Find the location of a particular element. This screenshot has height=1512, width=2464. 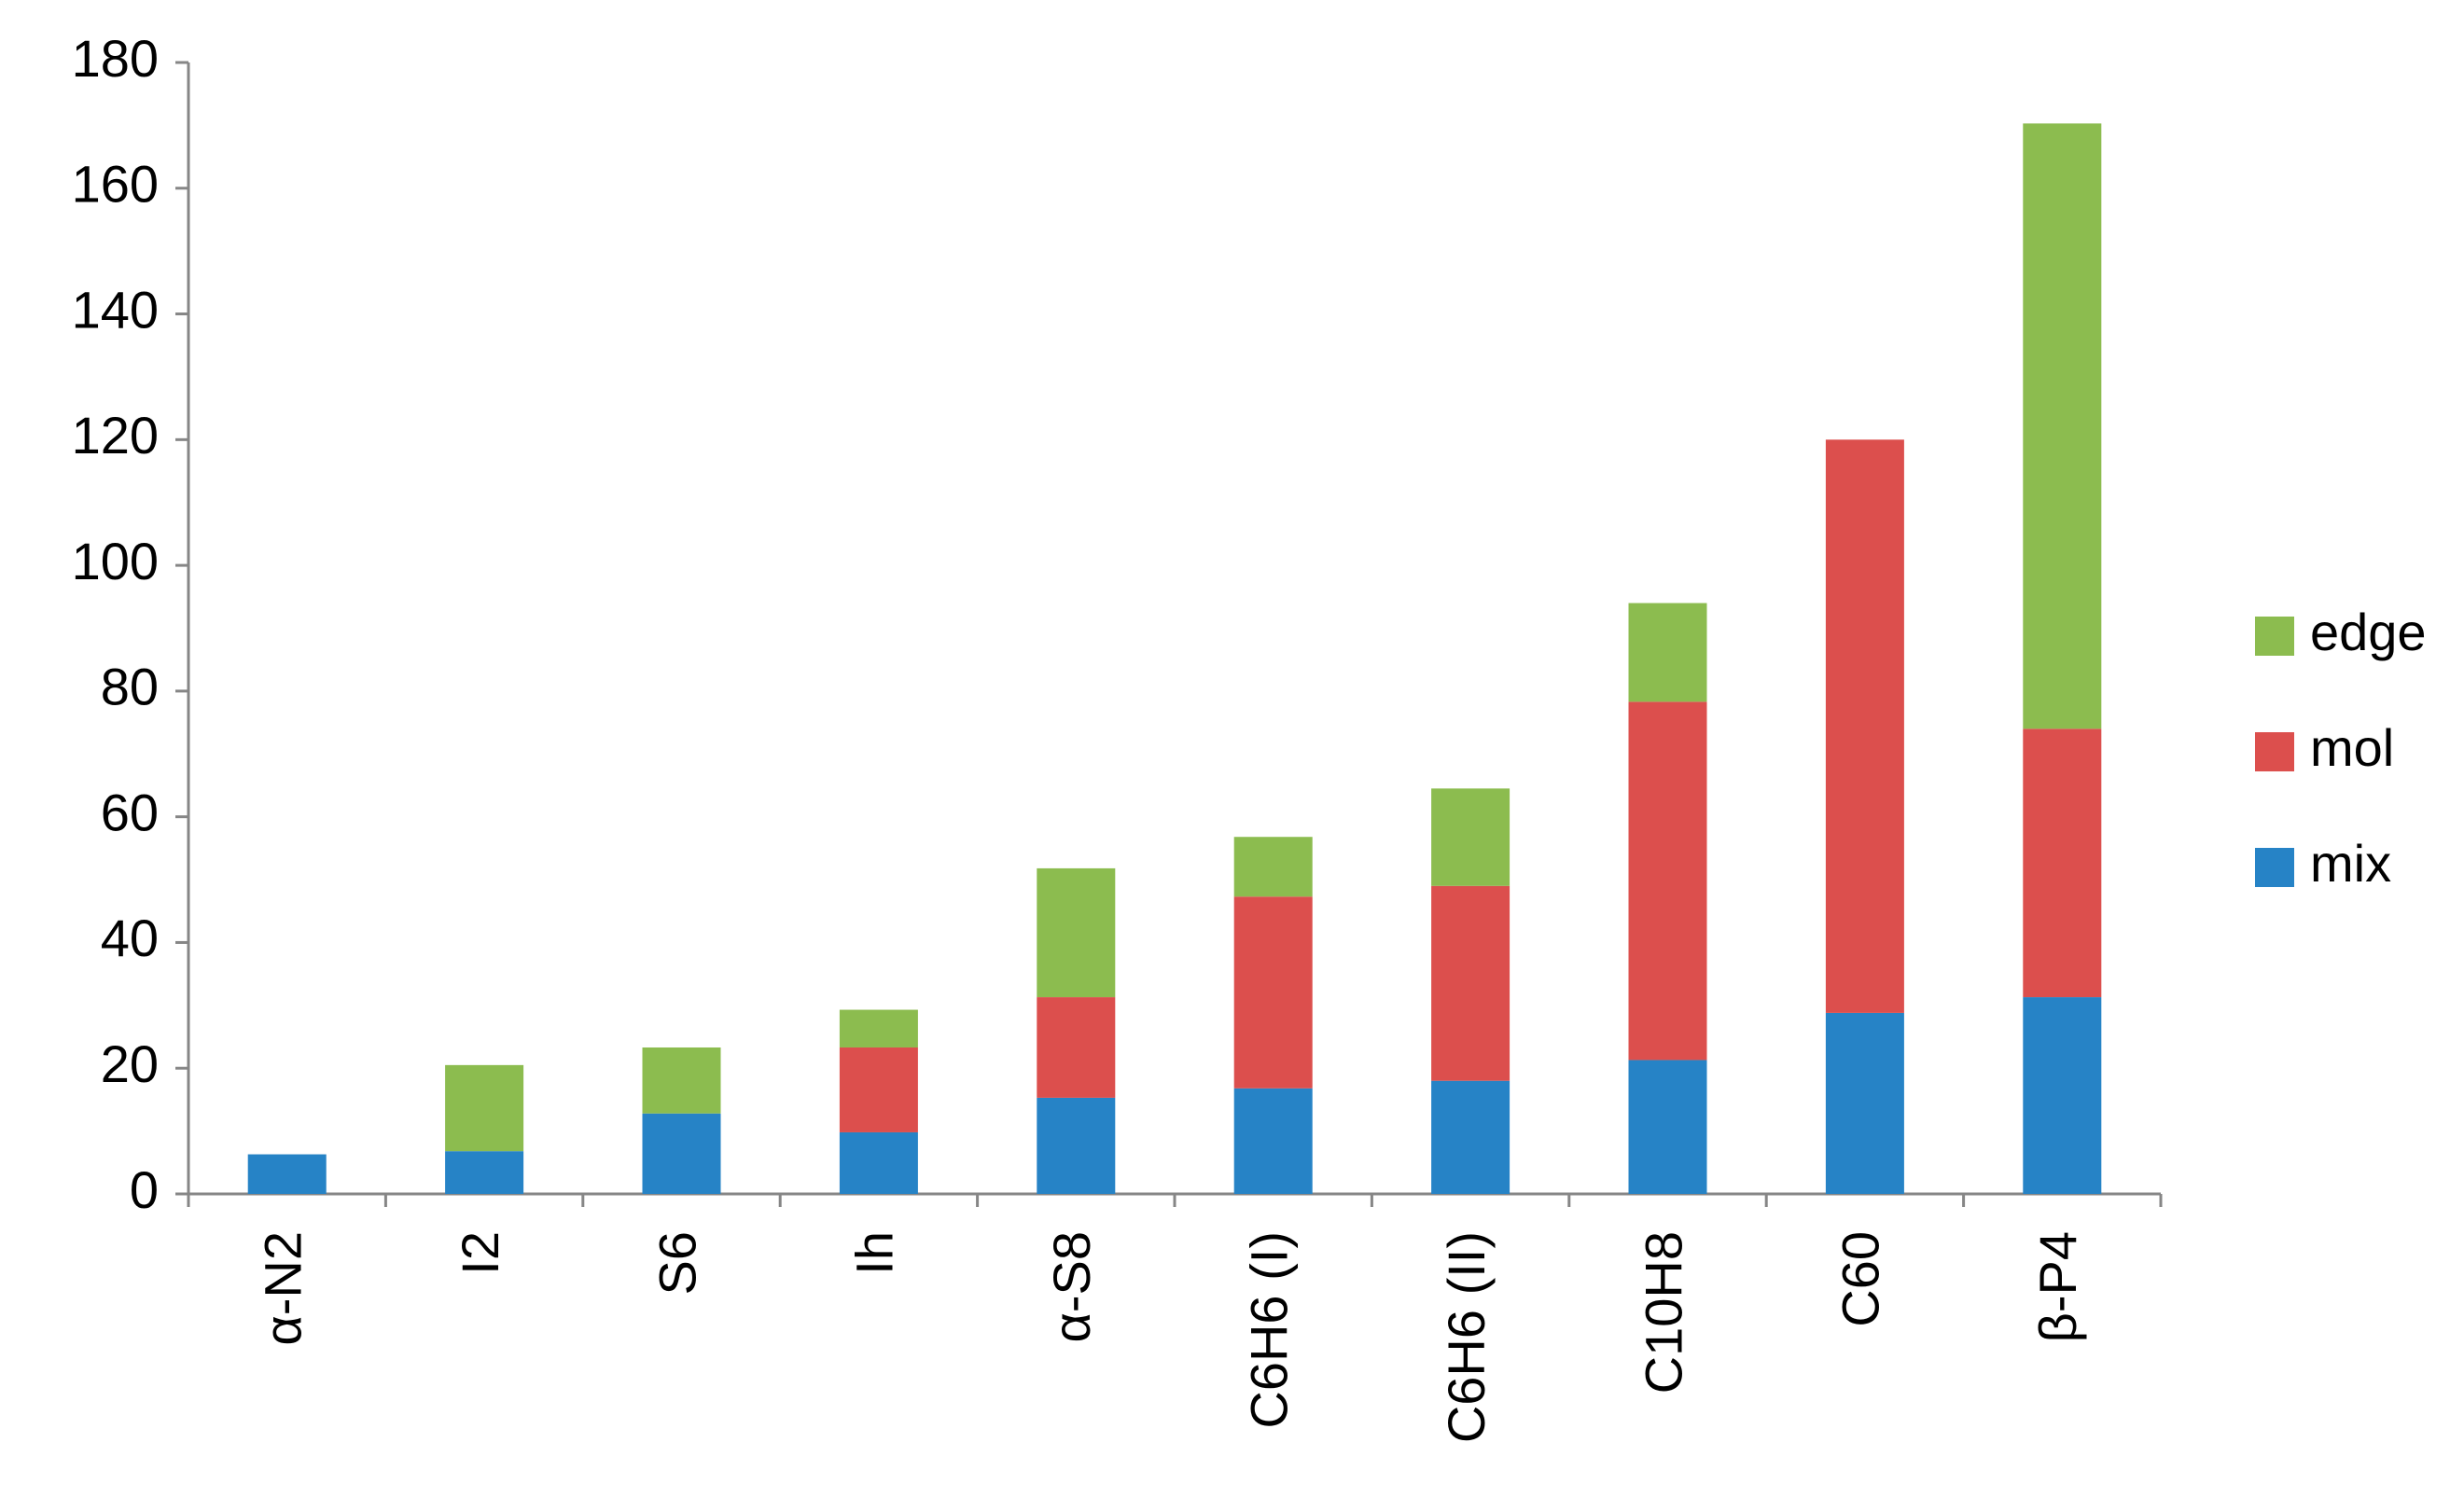

legend: mix mol edge is located at coordinates (2341, 748).